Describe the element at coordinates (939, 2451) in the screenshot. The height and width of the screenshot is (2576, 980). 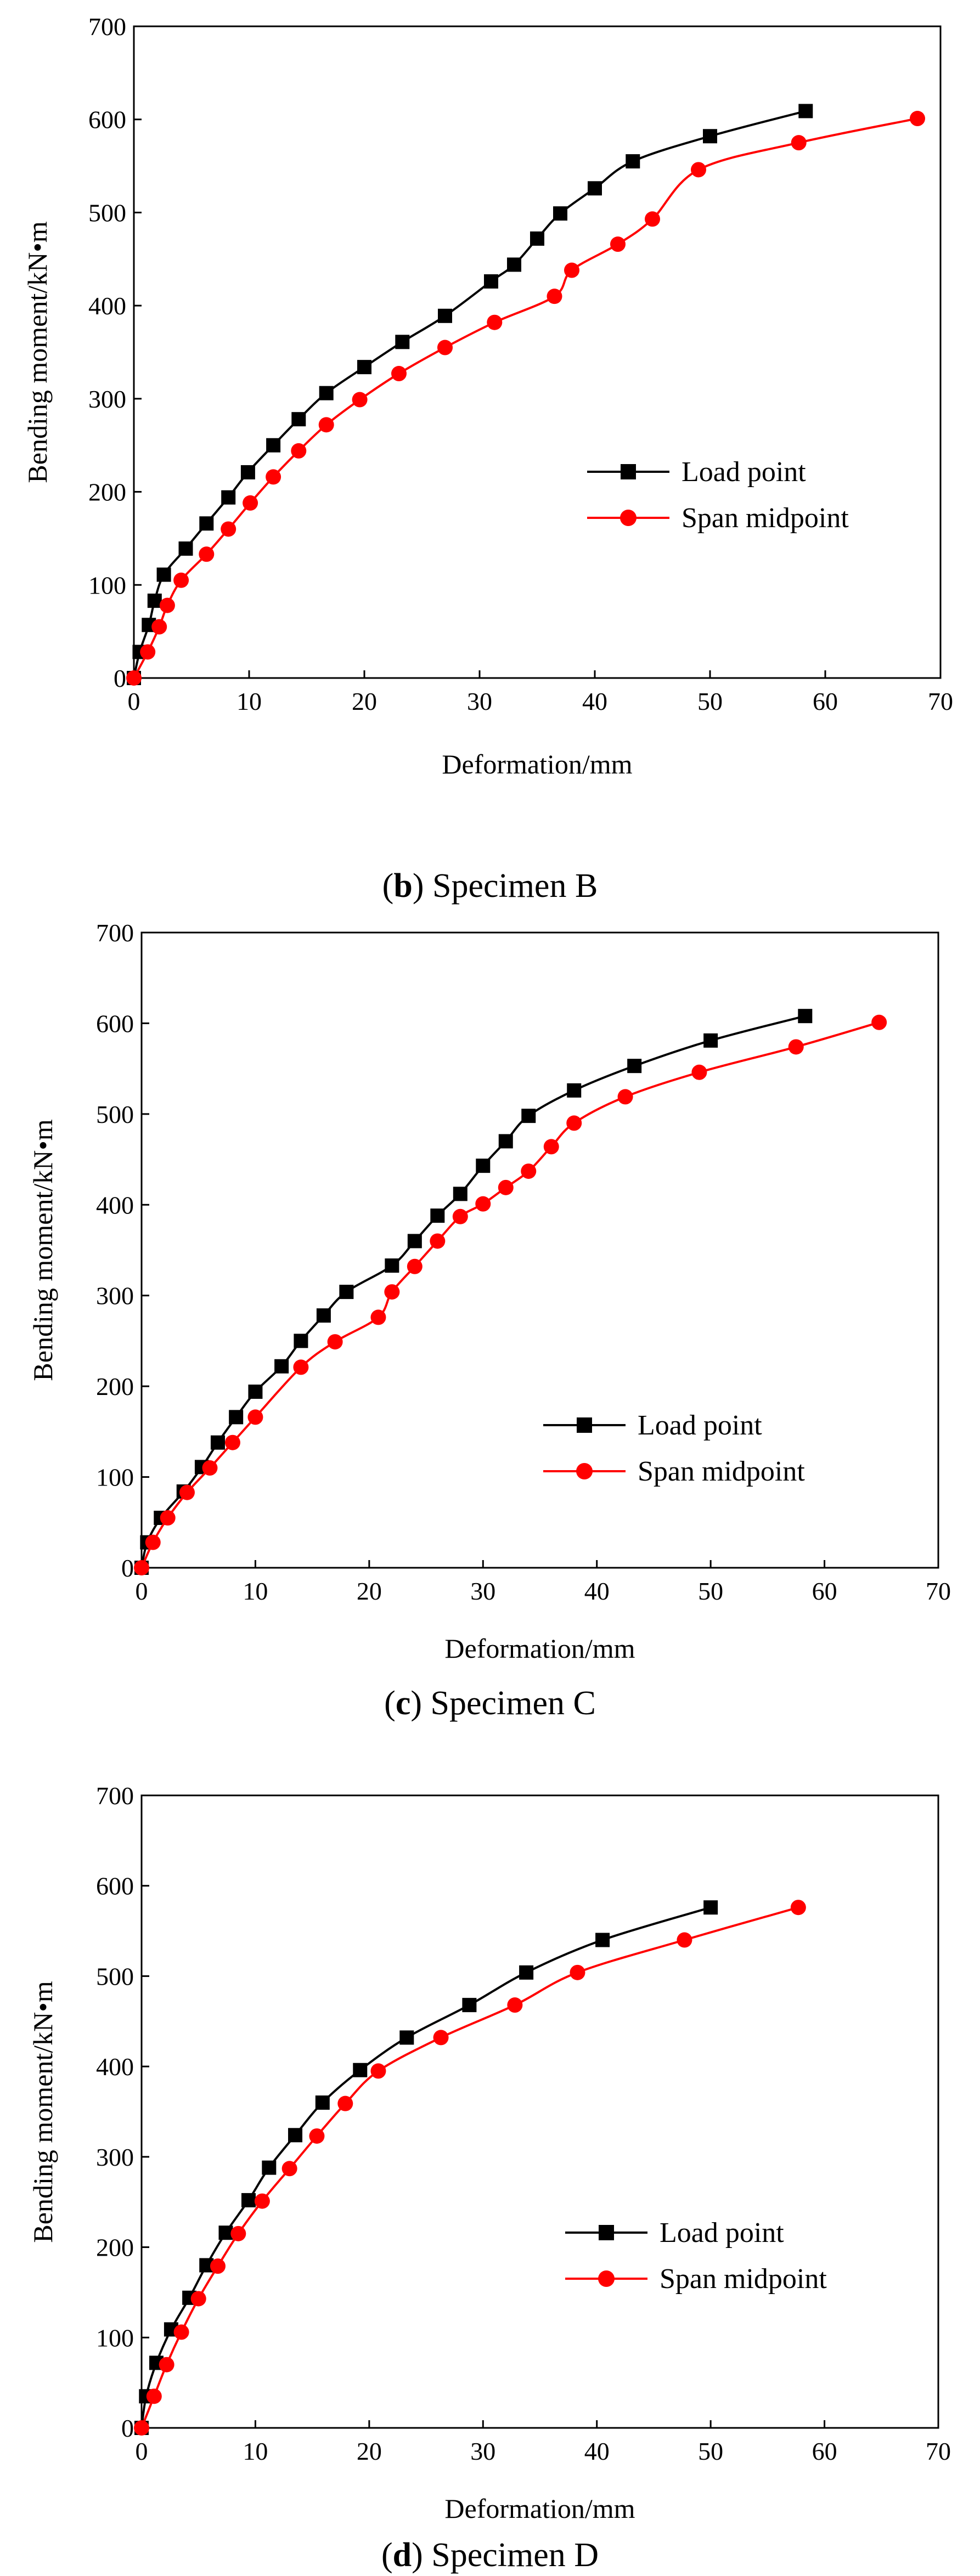
I see `x-tick-label: 70` at that location.